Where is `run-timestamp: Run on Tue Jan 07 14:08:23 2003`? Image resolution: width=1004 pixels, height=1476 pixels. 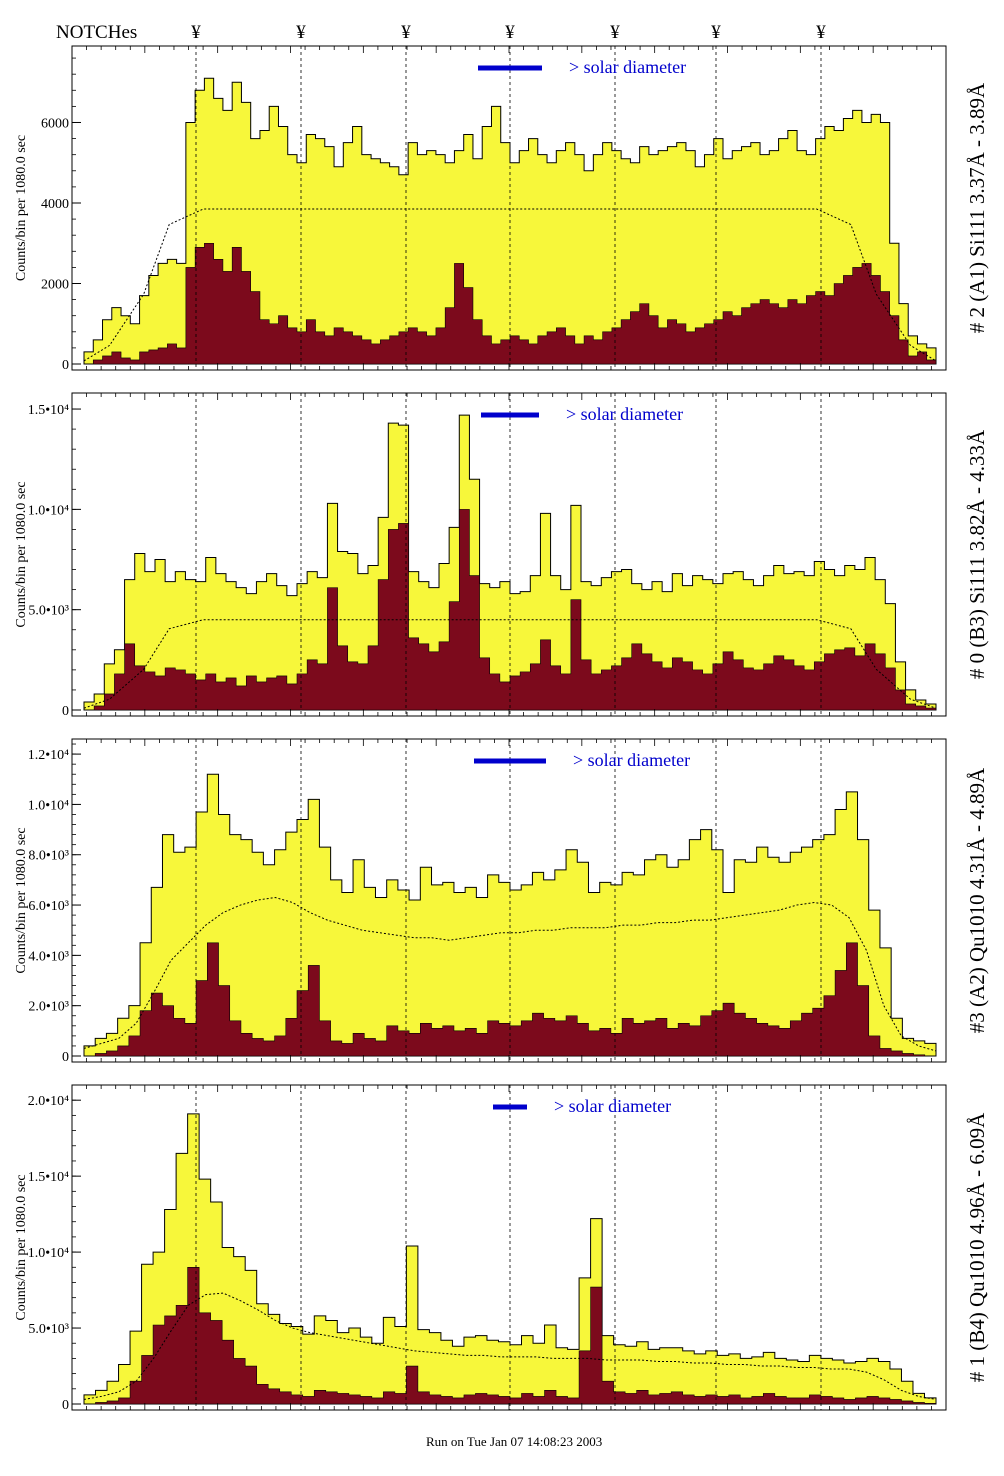 run-timestamp: Run on Tue Jan 07 14:08:23 2003 is located at coordinates (514, 1441).